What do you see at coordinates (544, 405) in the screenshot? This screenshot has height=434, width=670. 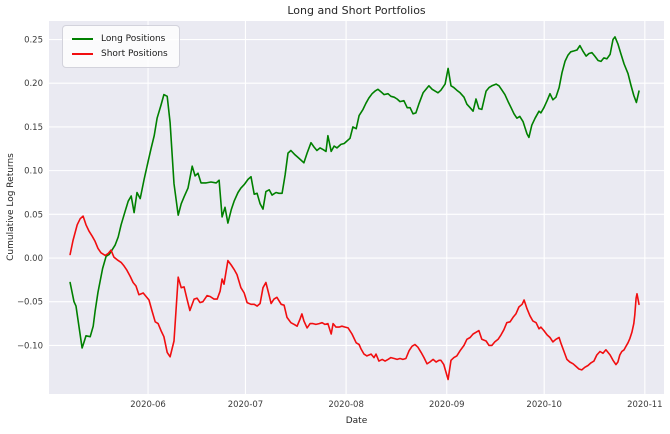 I see `x-tick-label: 2020-10` at bounding box center [544, 405].